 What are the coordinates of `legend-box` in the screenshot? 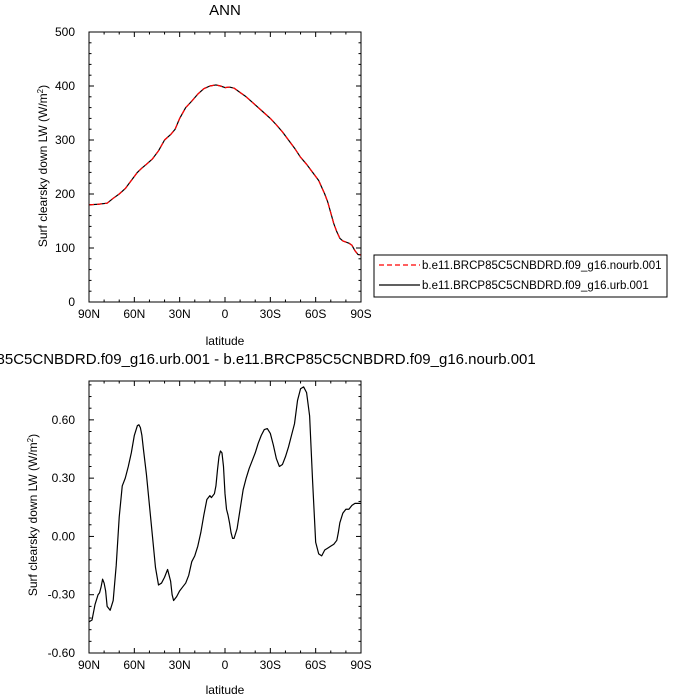 It's located at (520, 276).